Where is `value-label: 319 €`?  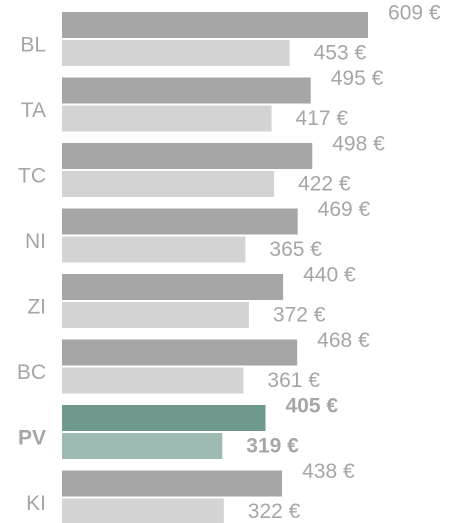
value-label: 319 € is located at coordinates (272, 446).